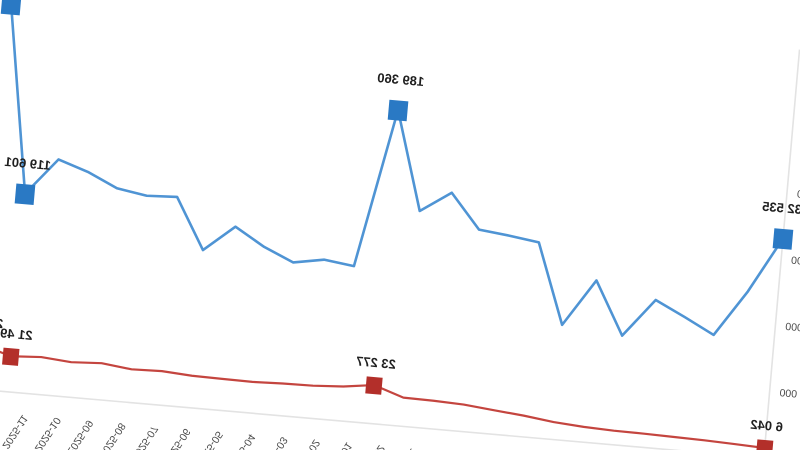 This screenshot has width=800, height=450. Describe the element at coordinates (2, 322) in the screenshot. I see `series-red-data-label: 27 054` at that location.